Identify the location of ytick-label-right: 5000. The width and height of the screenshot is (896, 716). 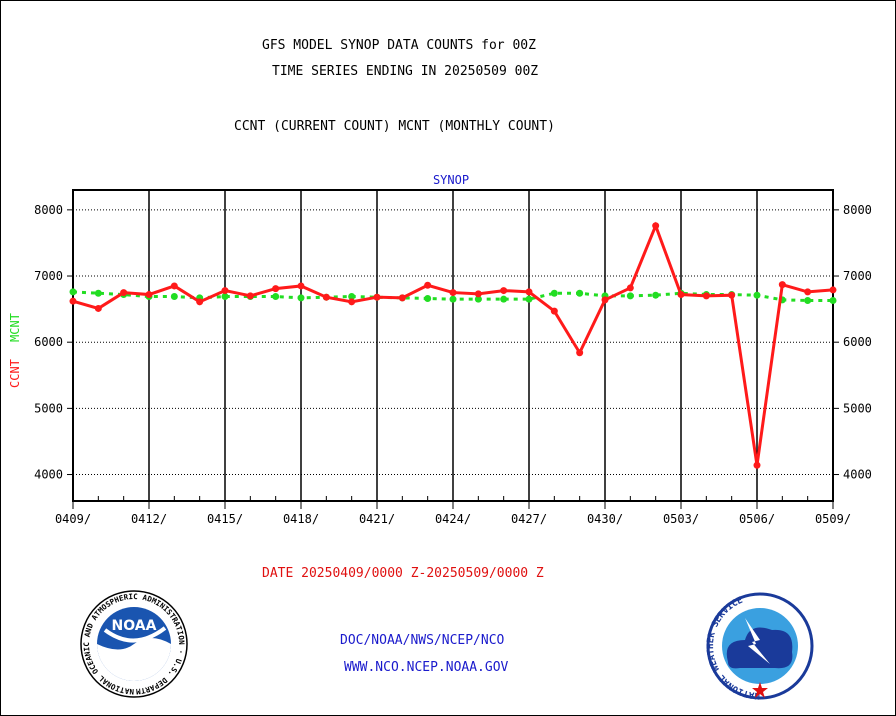
(857, 408).